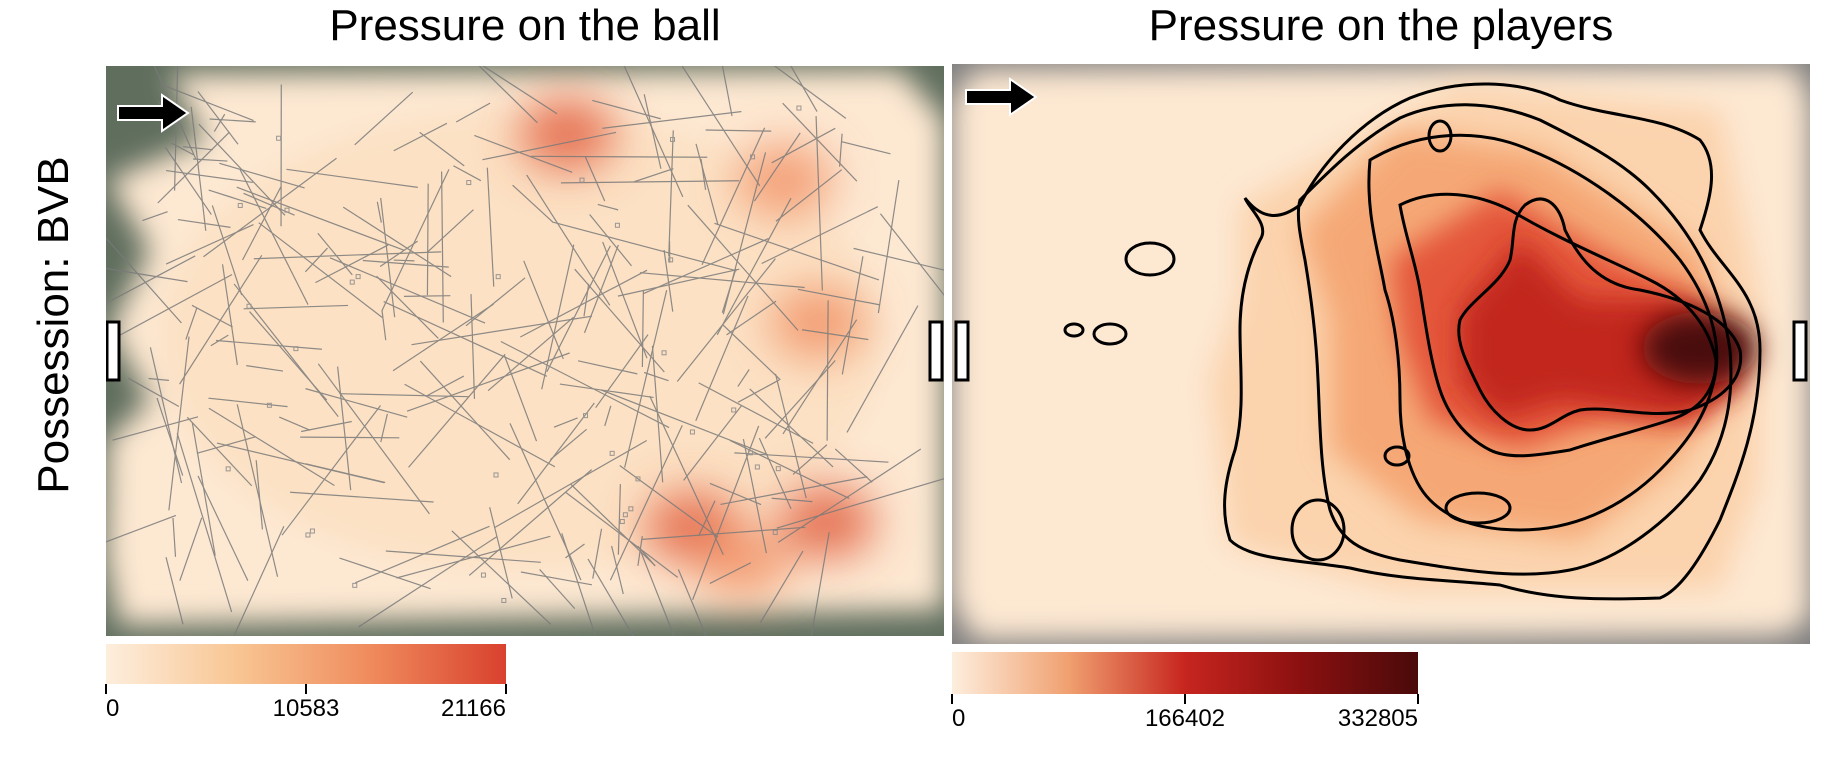 This screenshot has width=1848, height=764. Describe the element at coordinates (1001, 97) in the screenshot. I see `attack-direction-arrow-icon-right` at that location.